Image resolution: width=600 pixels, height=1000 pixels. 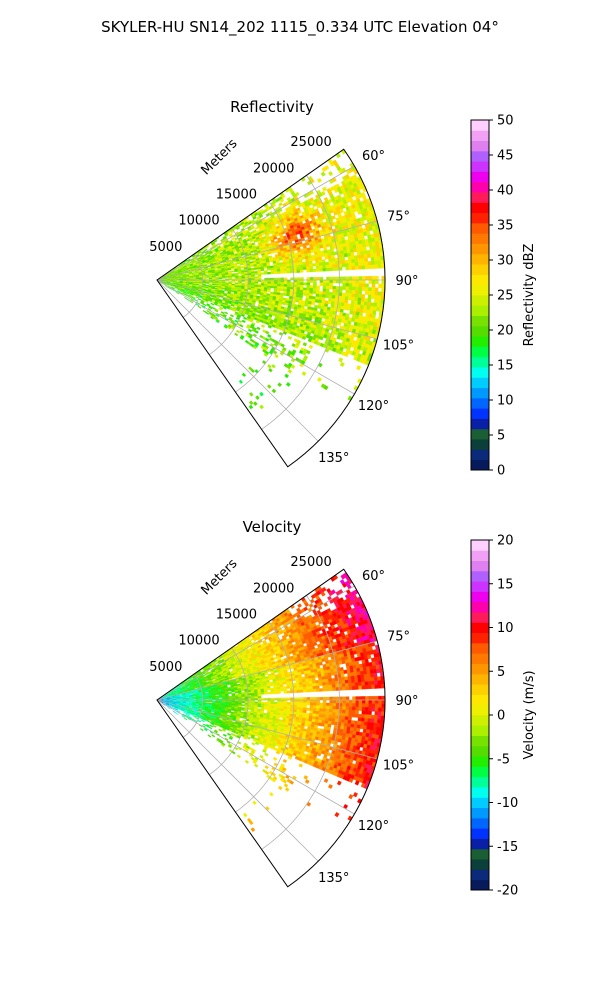 What do you see at coordinates (236, 195) in the screenshot?
I see `radial-tick-label: 15000` at bounding box center [236, 195].